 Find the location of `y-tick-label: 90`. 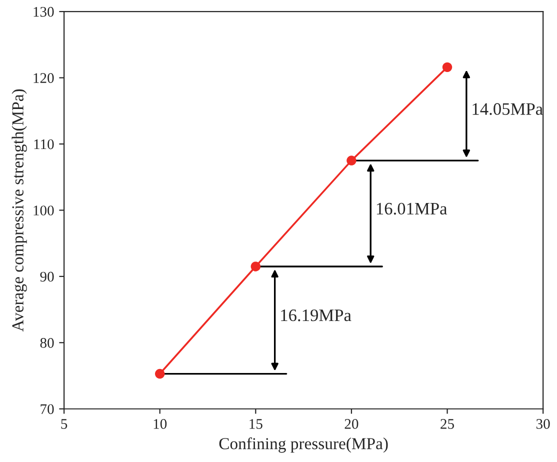

y-tick-label: 90 is located at coordinates (47, 277).